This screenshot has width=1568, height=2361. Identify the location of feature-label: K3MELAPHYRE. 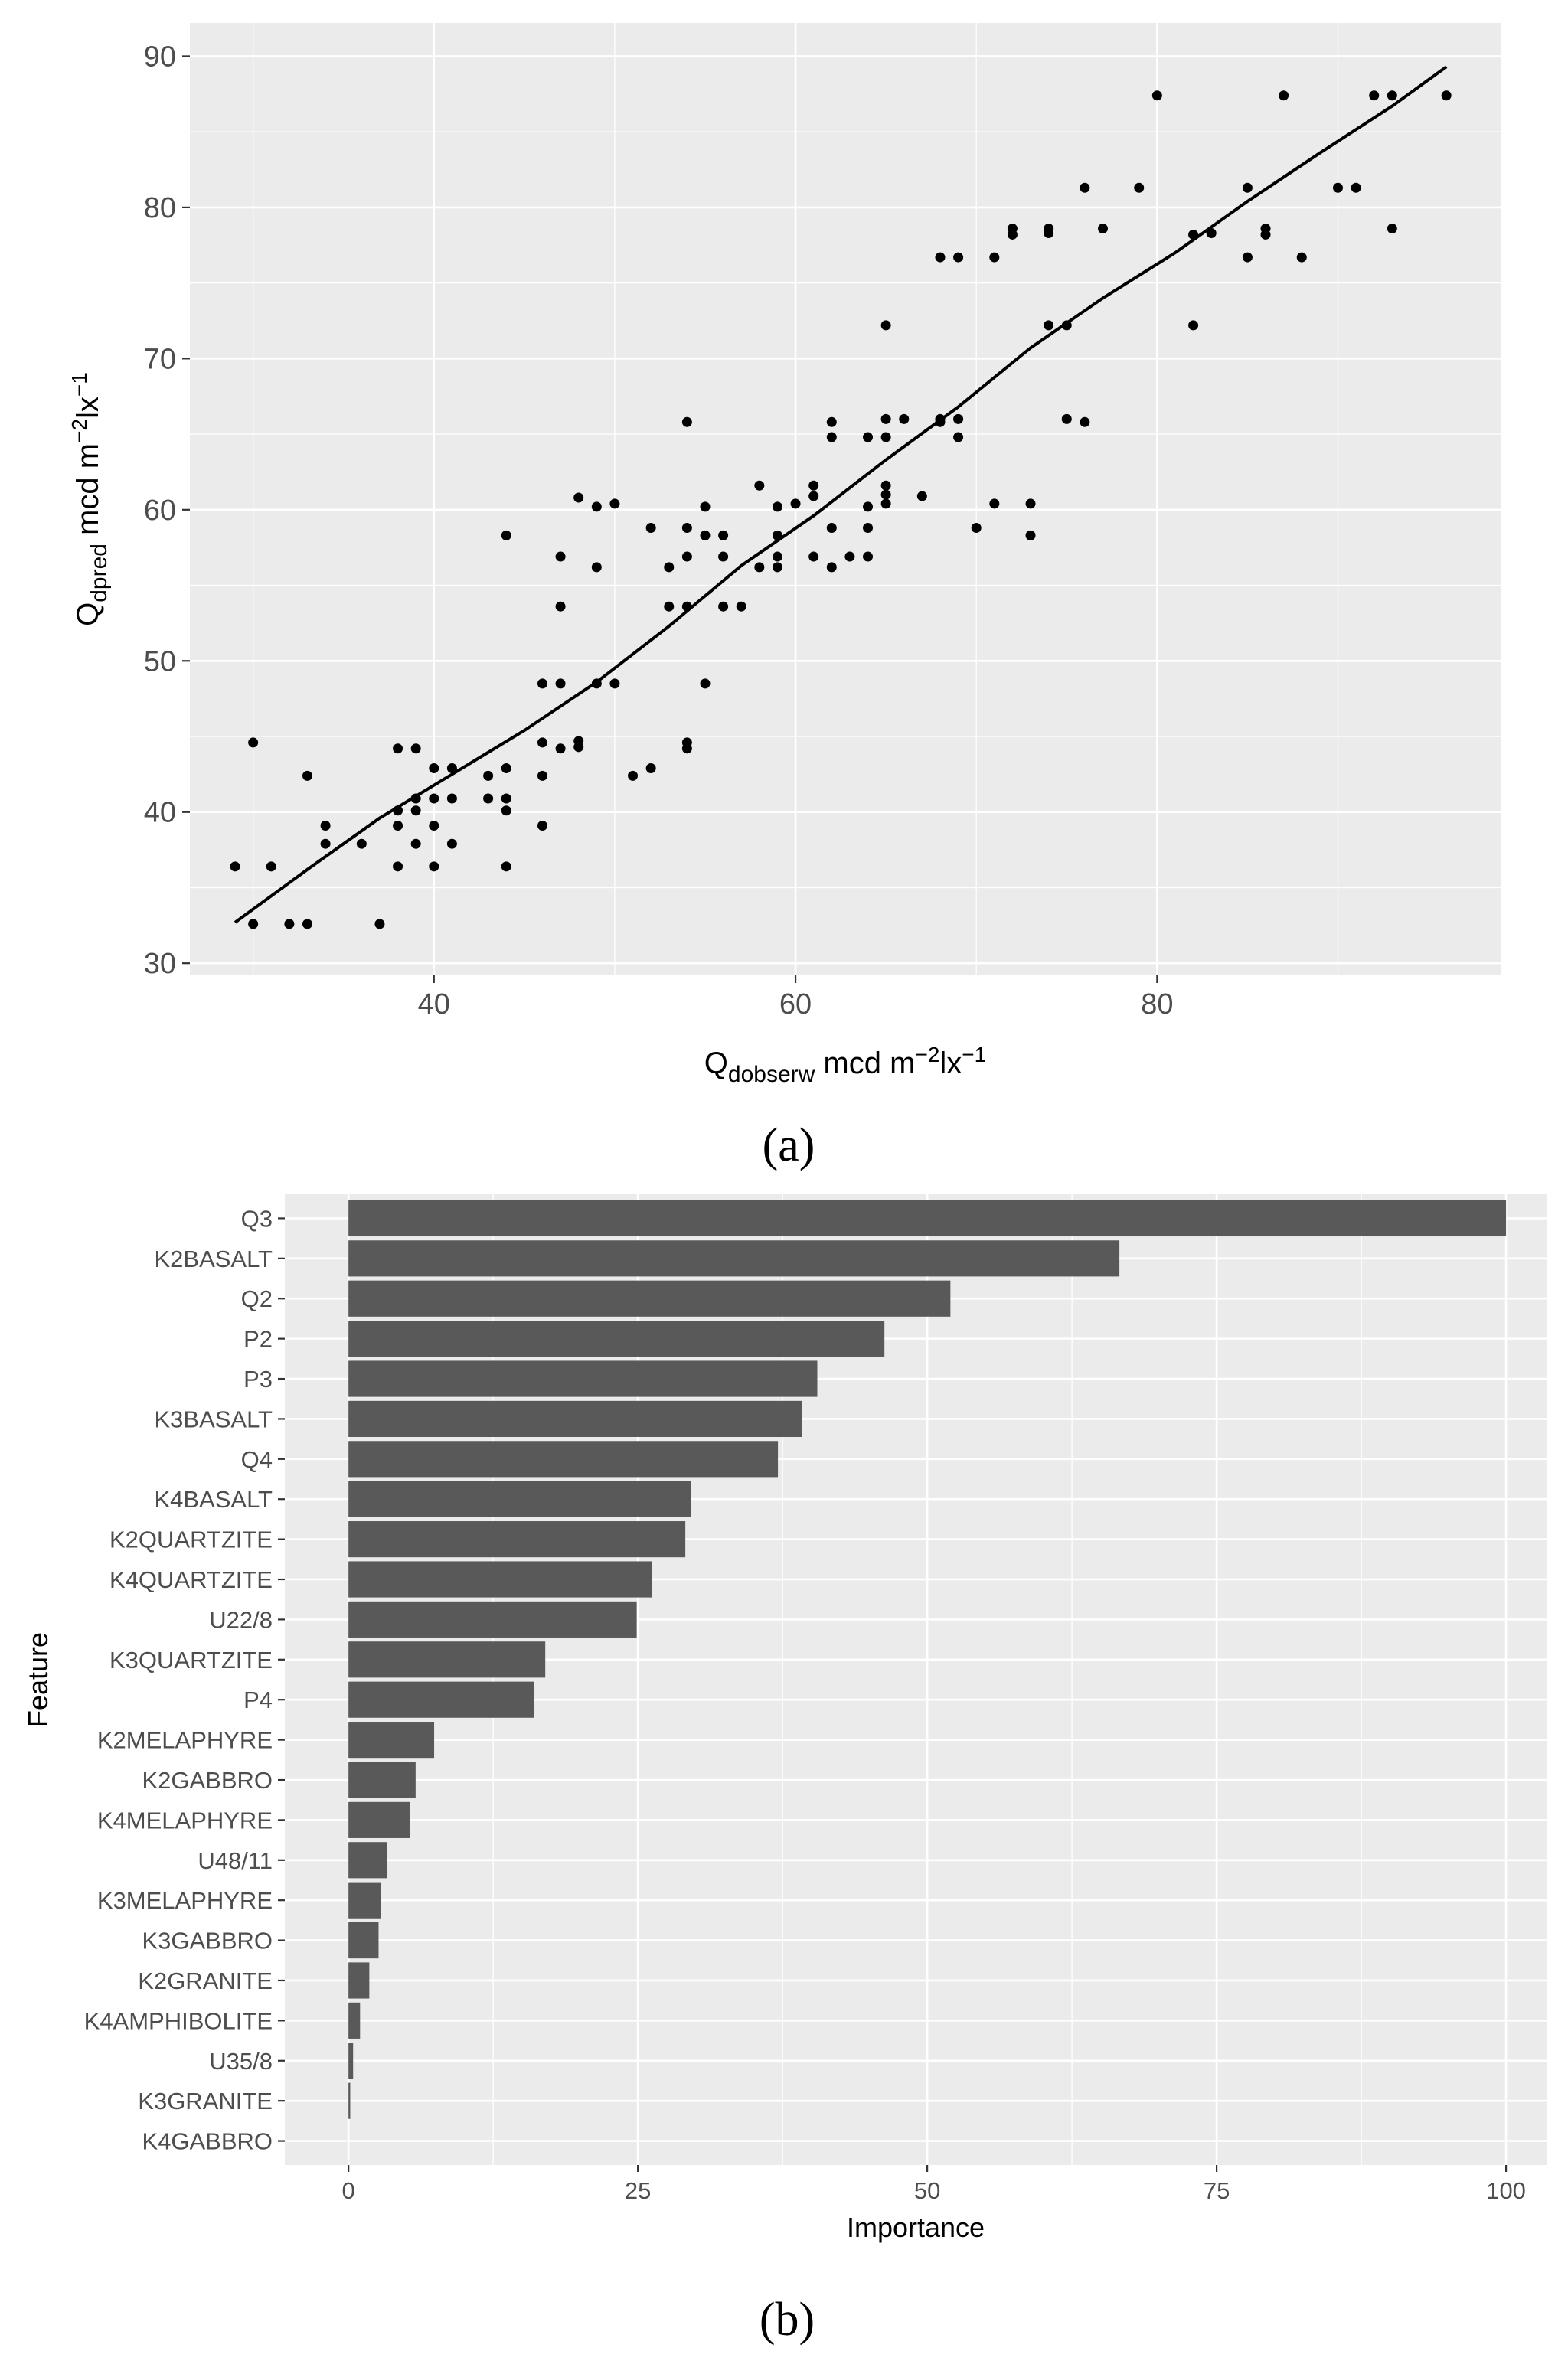
(185, 1900).